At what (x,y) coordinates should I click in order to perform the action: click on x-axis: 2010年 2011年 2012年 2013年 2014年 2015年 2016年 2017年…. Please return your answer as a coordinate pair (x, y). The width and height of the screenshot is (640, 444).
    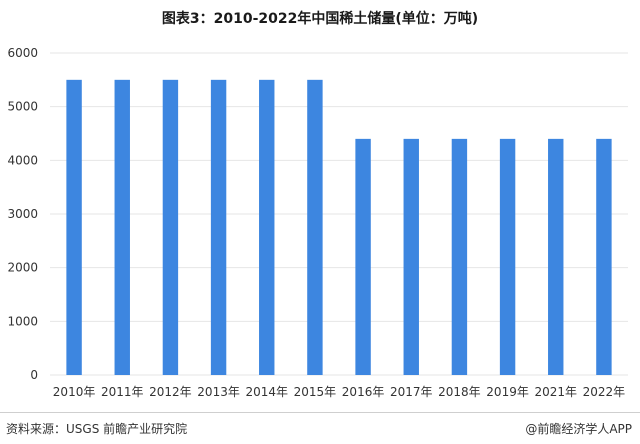
    Looking at the image, I should click on (339, 392).